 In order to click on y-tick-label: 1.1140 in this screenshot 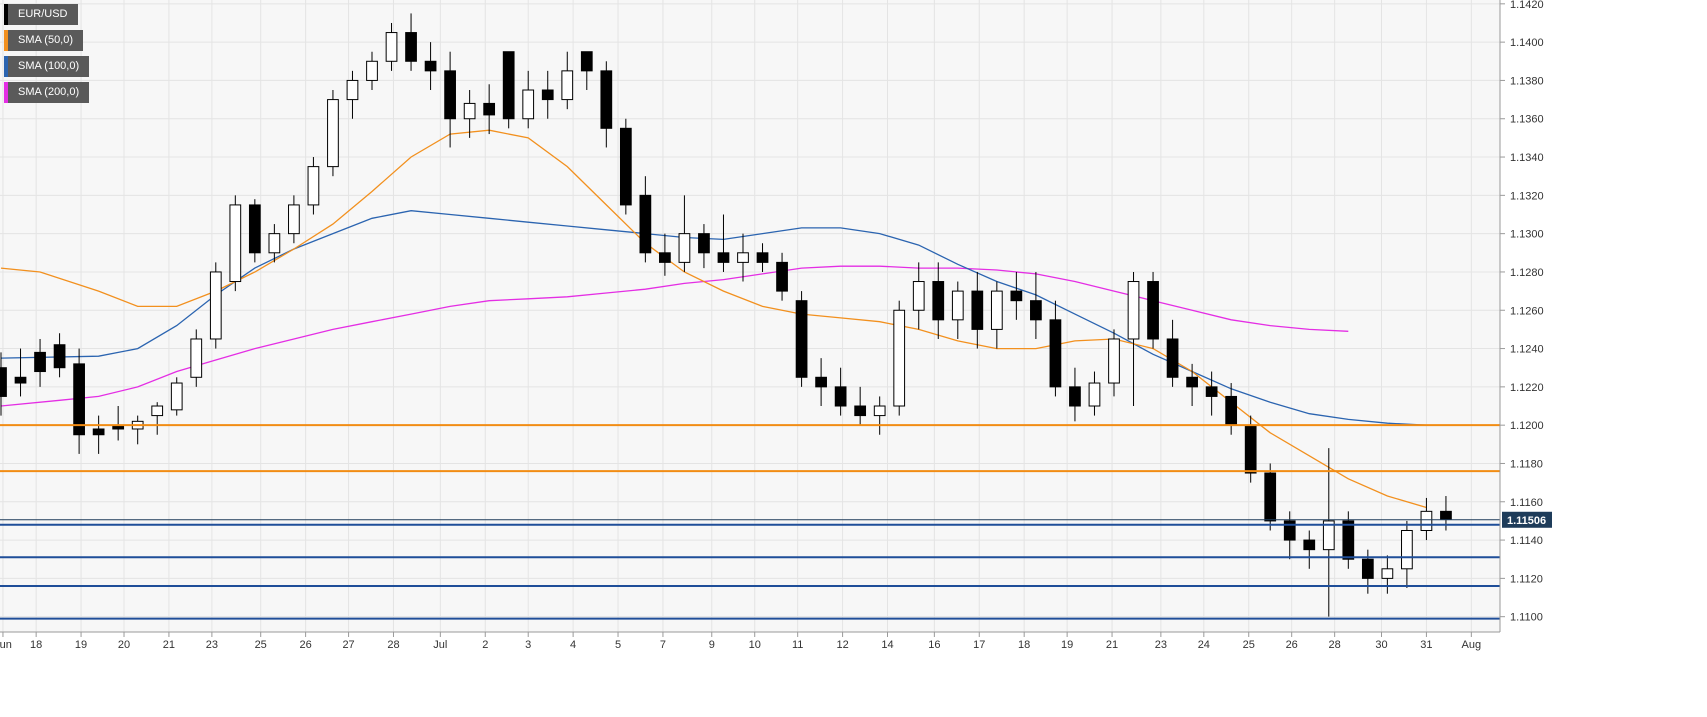, I will do `click(1526, 541)`.